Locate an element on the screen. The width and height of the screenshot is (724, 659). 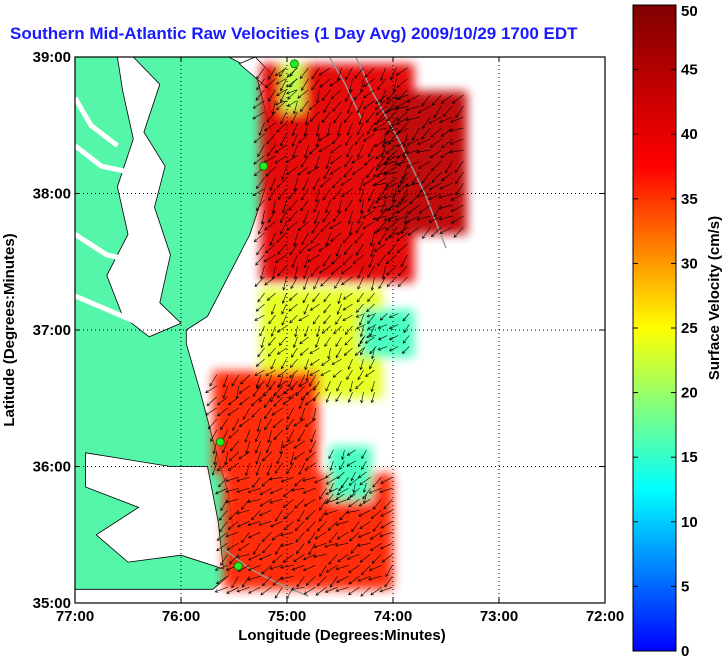
colorbar-tick-label: 0 is located at coordinates (685, 651).